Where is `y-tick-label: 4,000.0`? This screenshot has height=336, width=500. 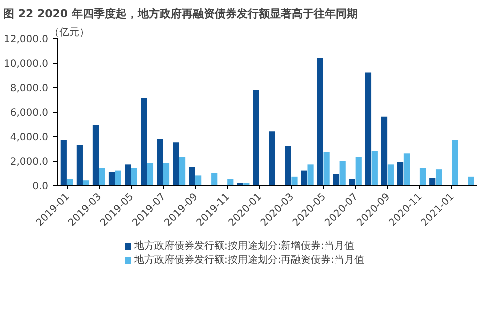 y-tick-label: 4,000.0 is located at coordinates (29, 138).